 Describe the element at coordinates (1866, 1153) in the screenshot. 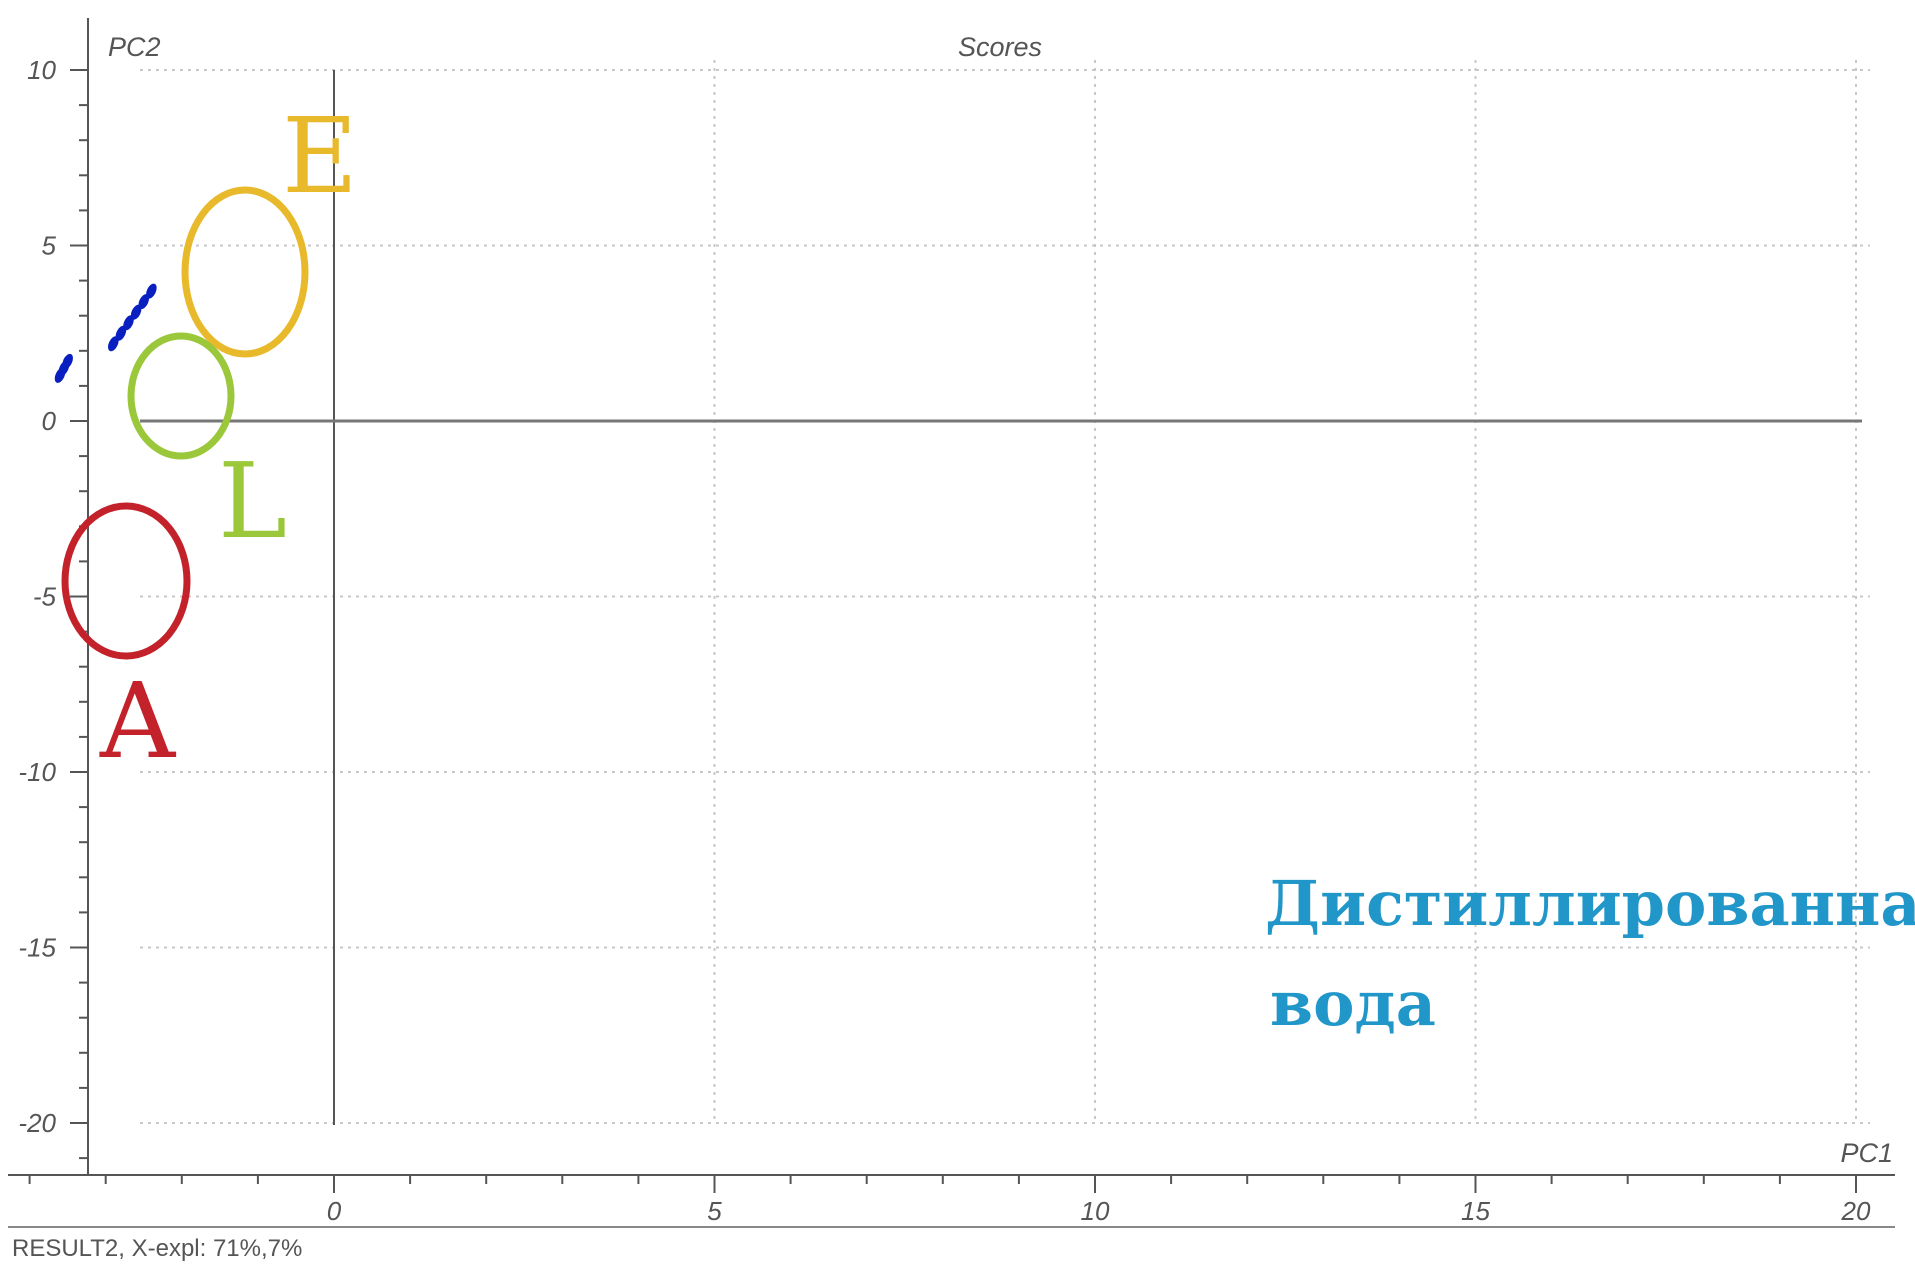

I see `x-axis-label: PC1` at that location.